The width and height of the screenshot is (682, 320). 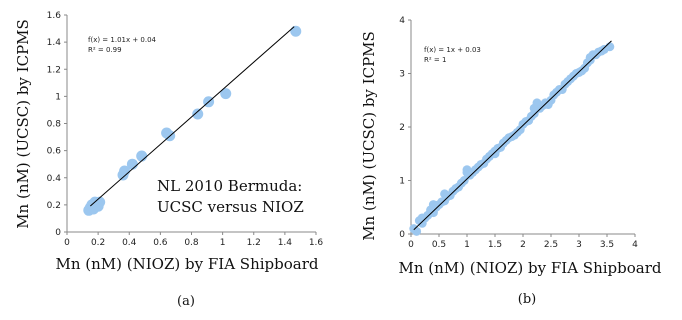 I want to click on panel-b-x-tick-label: 0, so click(x=411, y=245).